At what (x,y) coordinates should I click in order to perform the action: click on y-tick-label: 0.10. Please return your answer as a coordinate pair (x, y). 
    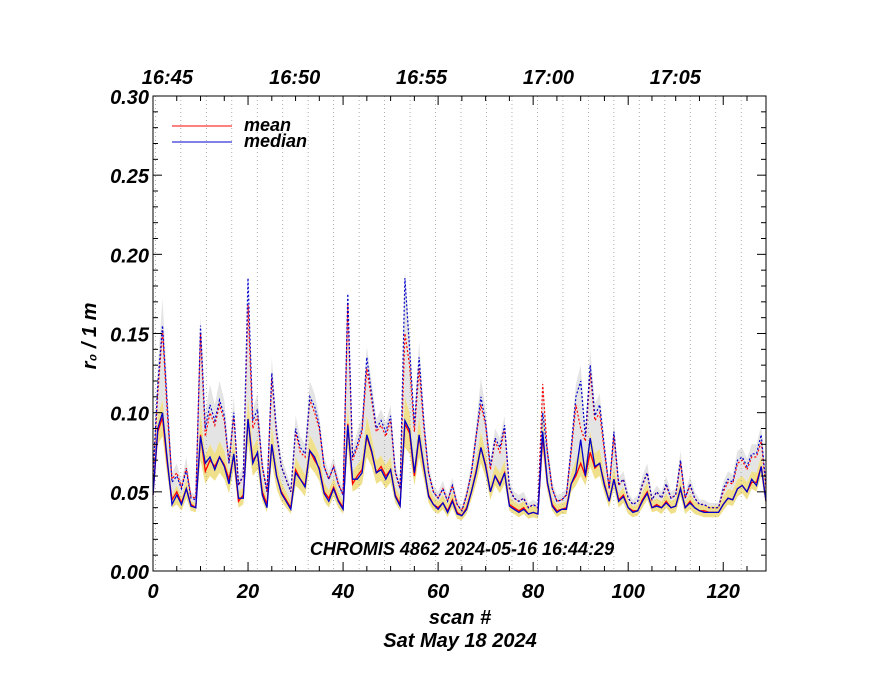
    Looking at the image, I should click on (129, 415).